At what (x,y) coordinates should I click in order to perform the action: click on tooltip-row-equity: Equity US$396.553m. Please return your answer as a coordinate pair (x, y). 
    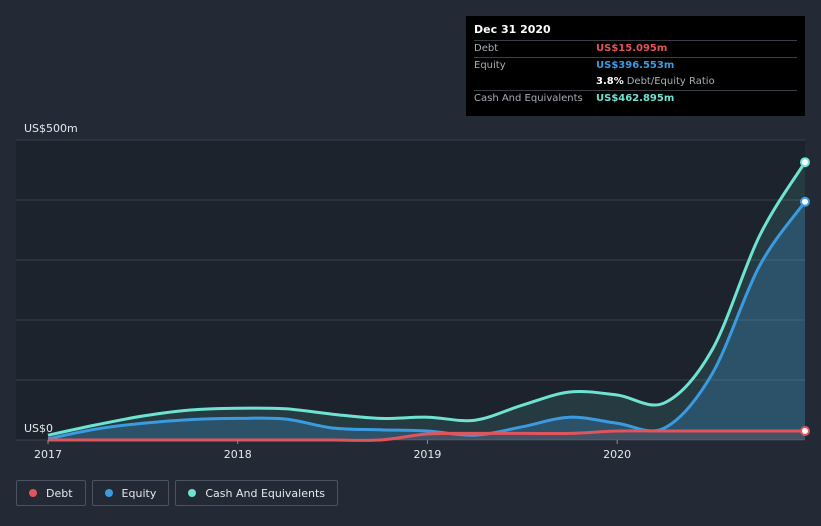
    Looking at the image, I should click on (635, 65).